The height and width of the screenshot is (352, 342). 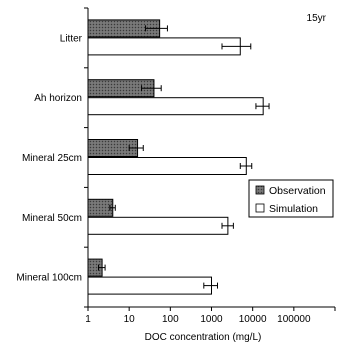 What do you see at coordinates (58, 98) in the screenshot?
I see `category-label: Ah horizon` at bounding box center [58, 98].